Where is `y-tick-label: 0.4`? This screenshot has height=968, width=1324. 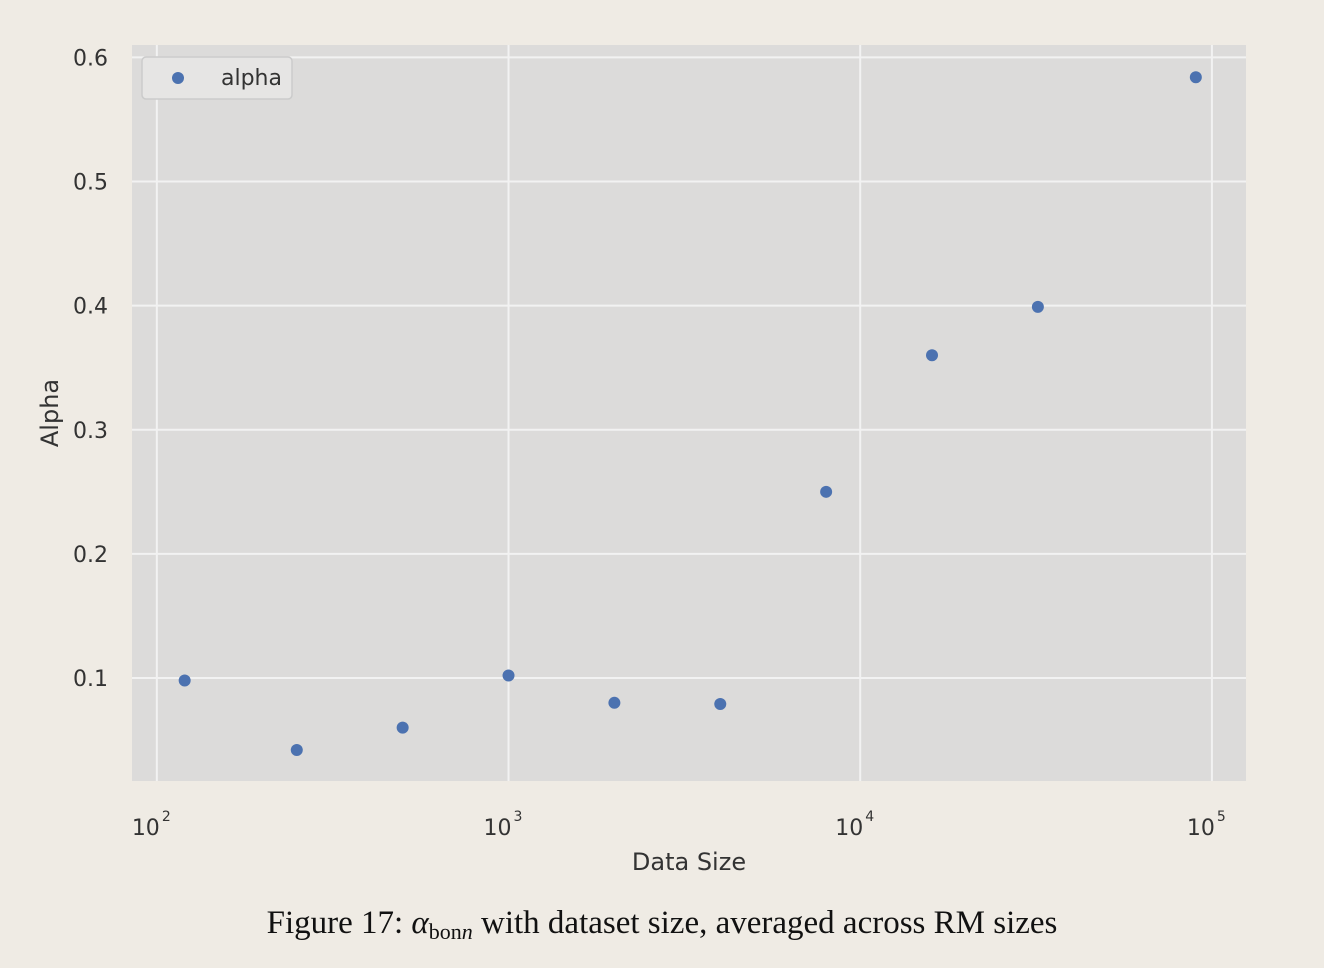
y-tick-label: 0.4 is located at coordinates (90, 307).